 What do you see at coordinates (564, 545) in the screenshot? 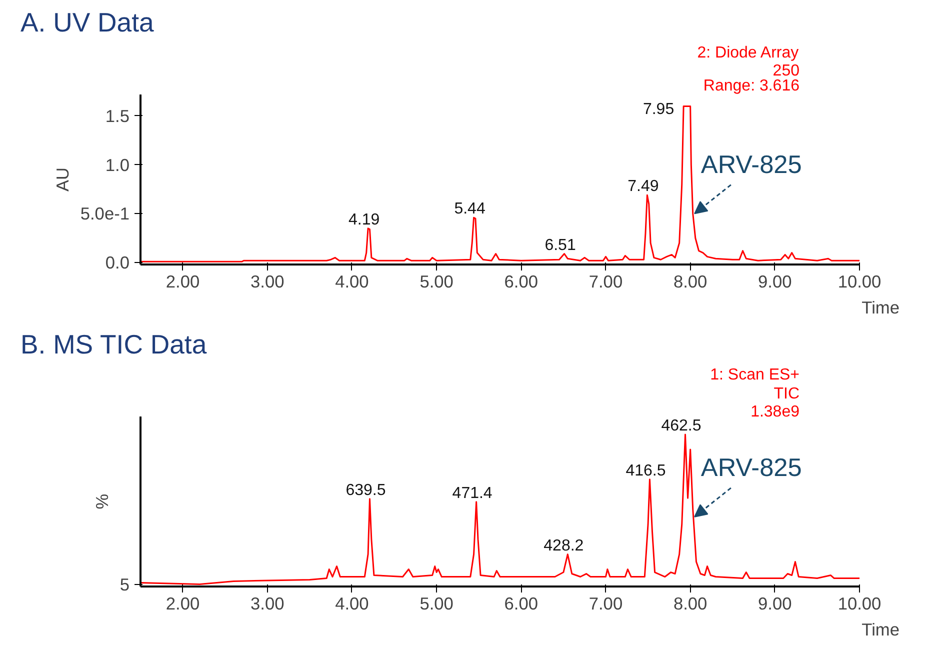
I see `annotation: 428.2` at bounding box center [564, 545].